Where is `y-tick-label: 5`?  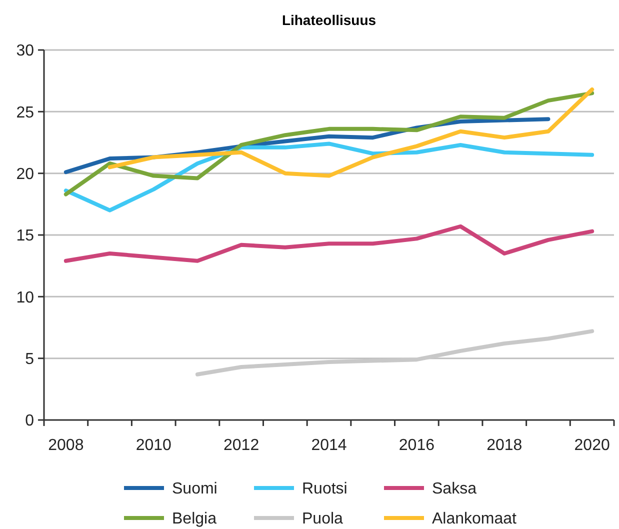 y-tick-label: 5 is located at coordinates (29, 359).